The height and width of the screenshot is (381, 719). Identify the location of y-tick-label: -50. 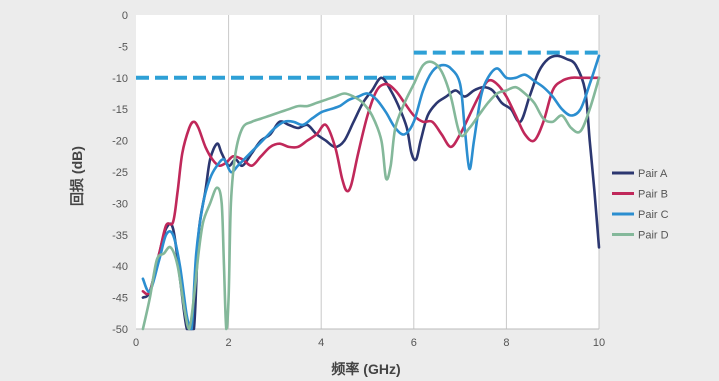
(120, 330).